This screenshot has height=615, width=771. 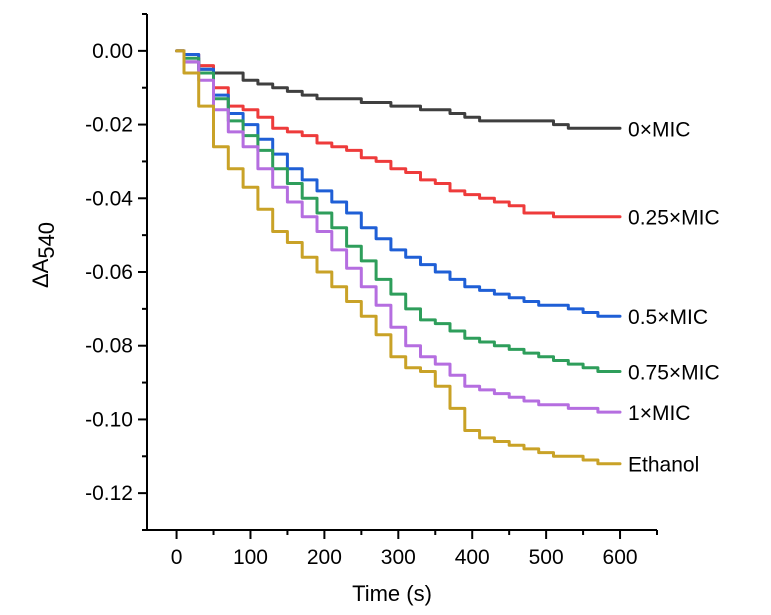 I want to click on x-tick-label: 0, so click(x=177, y=557).